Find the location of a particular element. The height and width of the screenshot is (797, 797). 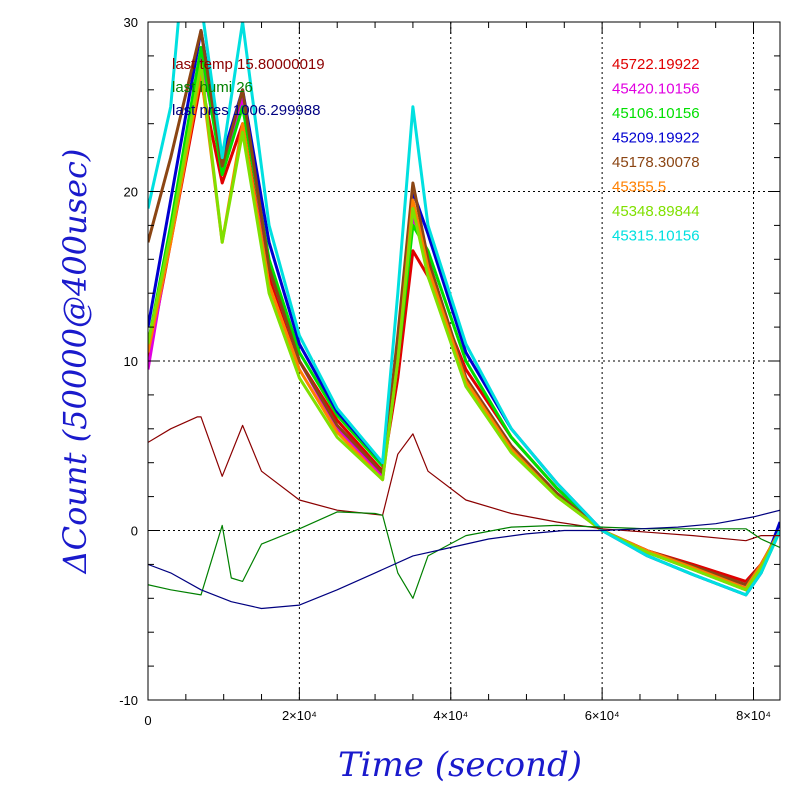

x-tick-label: 6×10⁴ is located at coordinates (602, 715).